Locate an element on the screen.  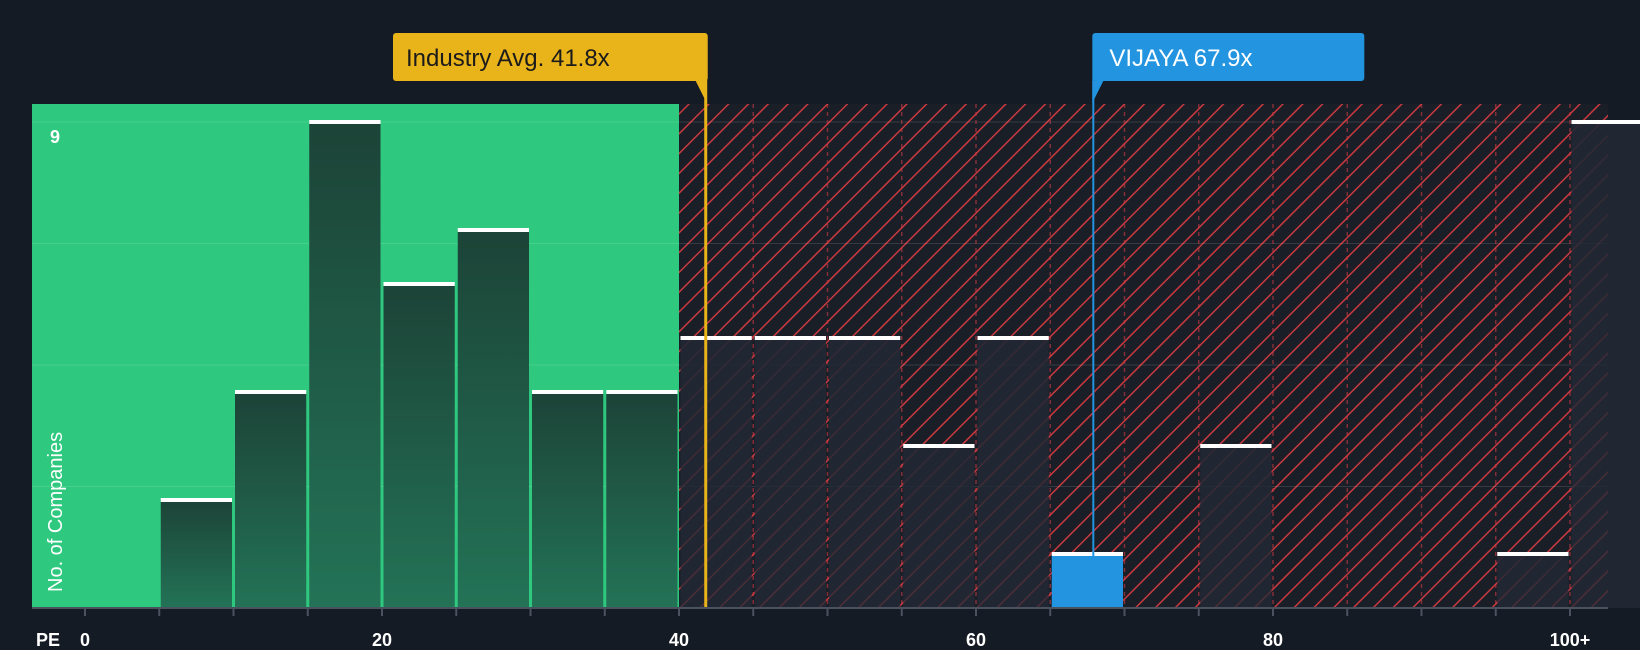
company-pe-box is located at coordinates (1228, 57).